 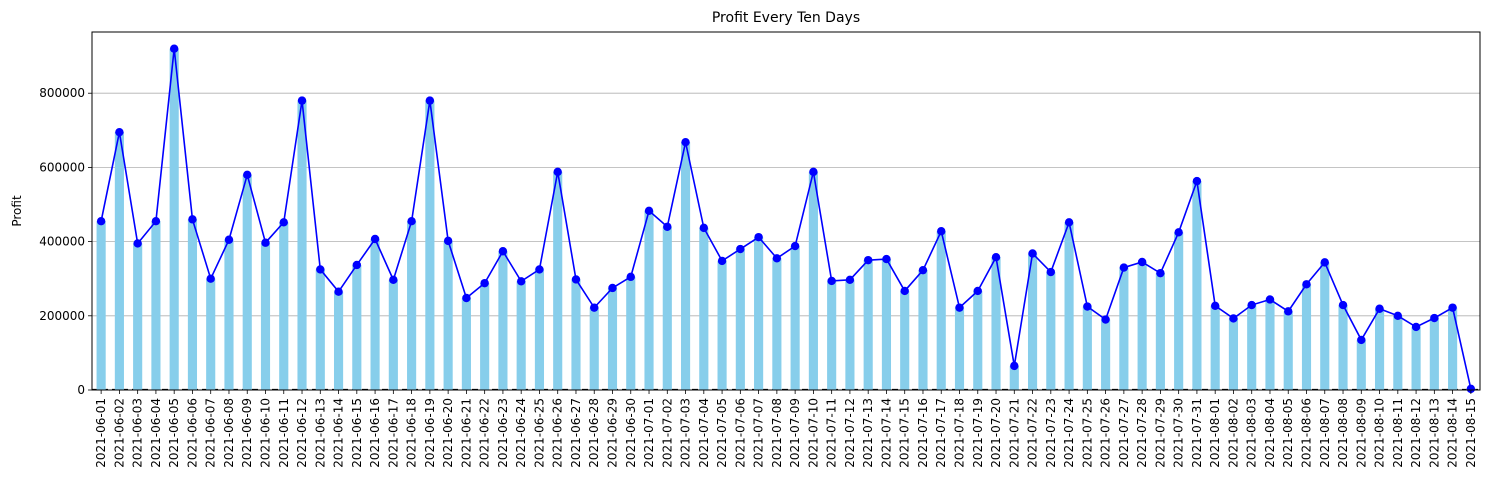 What do you see at coordinates (448, 433) in the screenshot?
I see `x-tick-label: 2021-06-20` at bounding box center [448, 433].